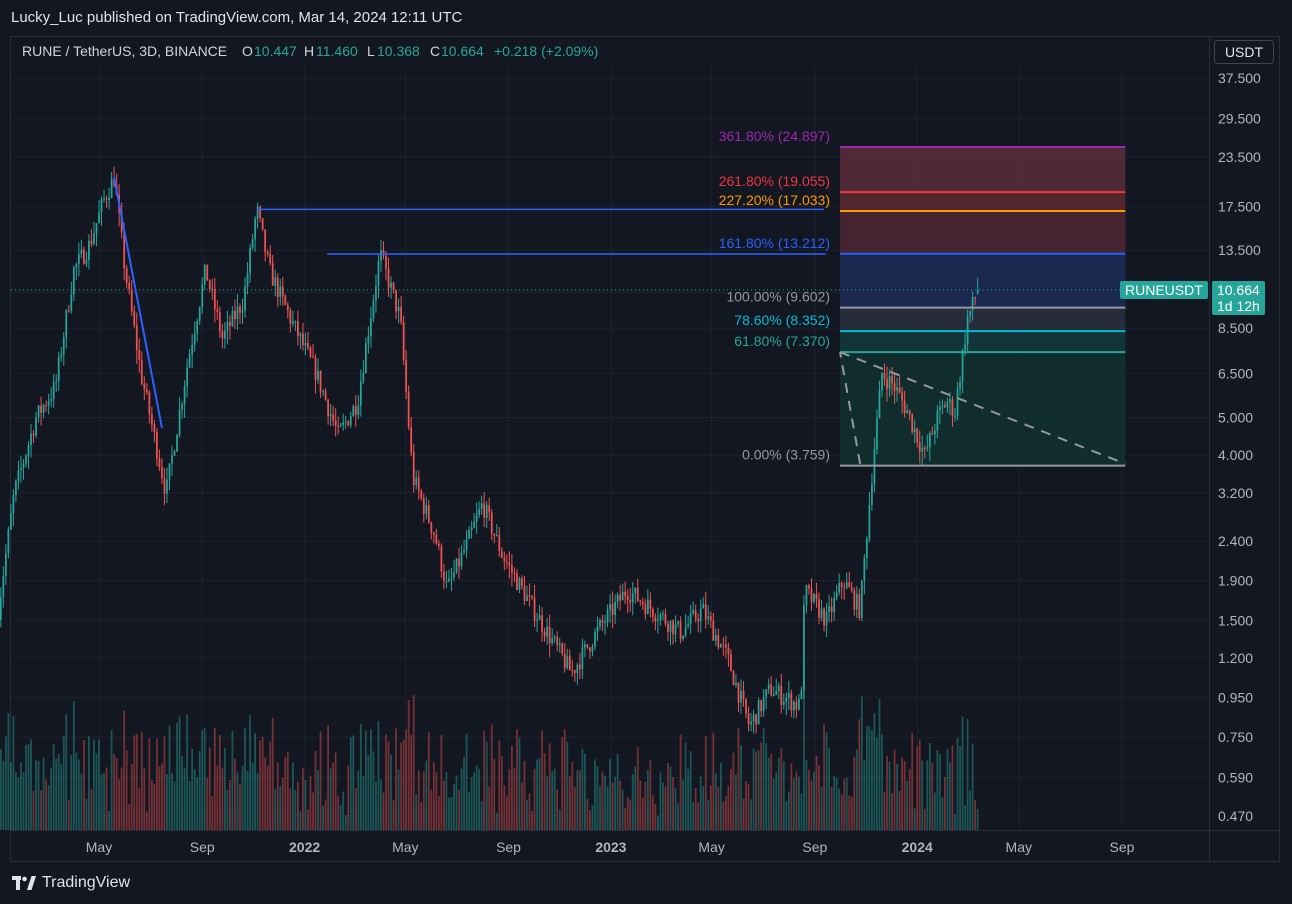  What do you see at coordinates (917, 847) in the screenshot?
I see `x-tick-label: 2024` at bounding box center [917, 847].